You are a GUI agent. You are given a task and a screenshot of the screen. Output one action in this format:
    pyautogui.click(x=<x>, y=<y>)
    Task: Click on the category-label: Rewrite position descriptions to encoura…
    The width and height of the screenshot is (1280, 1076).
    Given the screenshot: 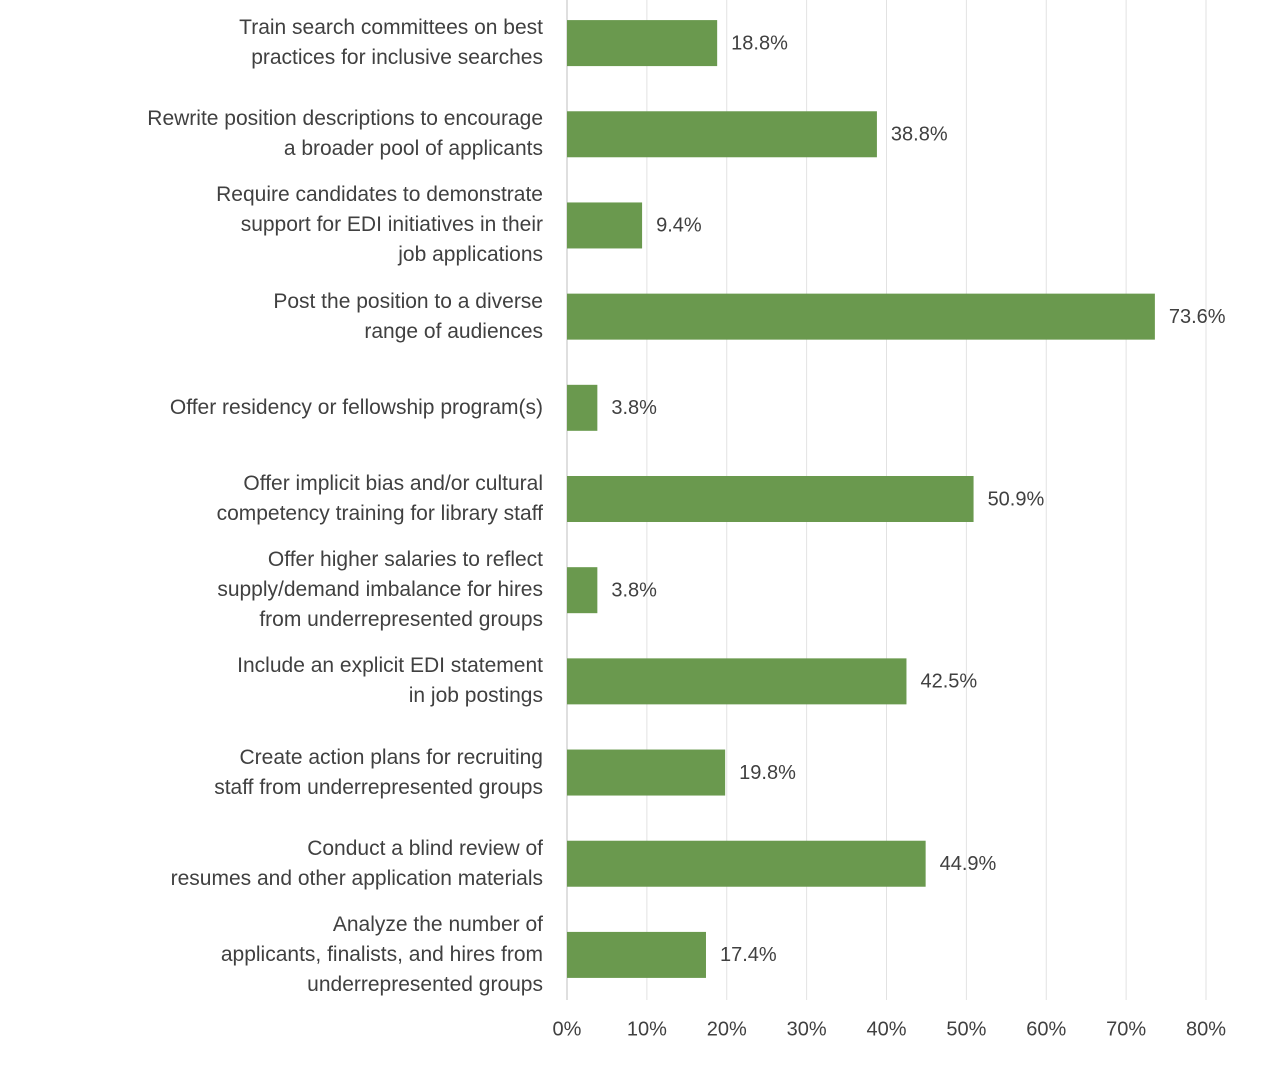 What is the action you would take?
    pyautogui.click(x=345, y=134)
    